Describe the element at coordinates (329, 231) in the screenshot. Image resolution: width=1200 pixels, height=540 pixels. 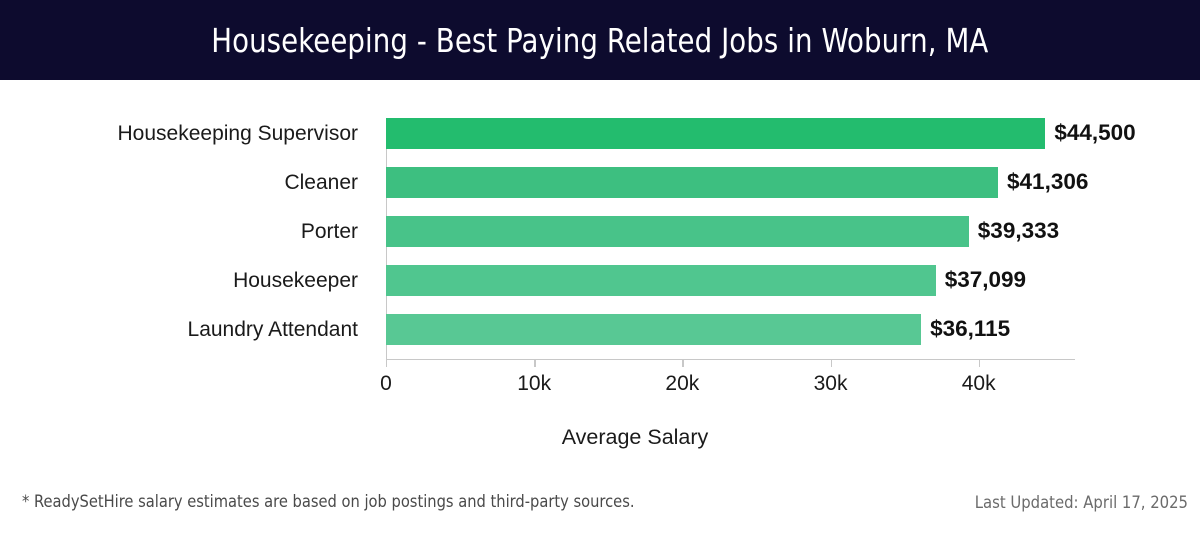
I see `y-tick-label-2: Porter` at that location.